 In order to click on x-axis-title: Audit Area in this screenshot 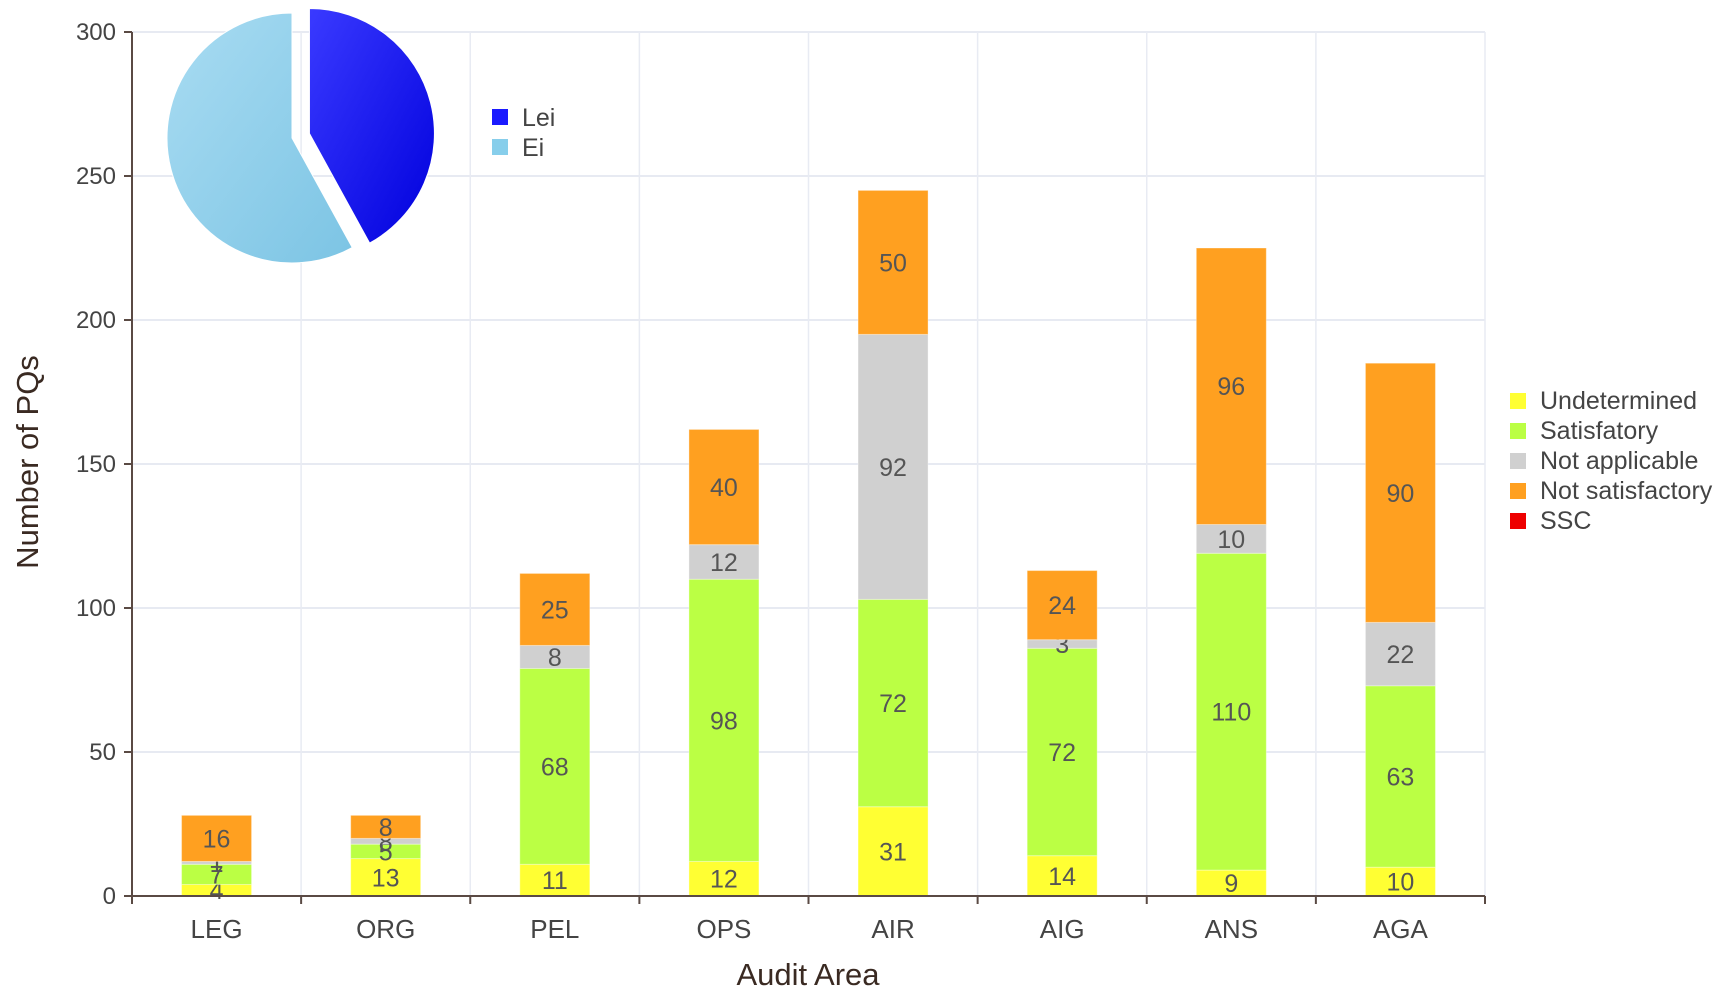, I will do `click(808, 974)`.